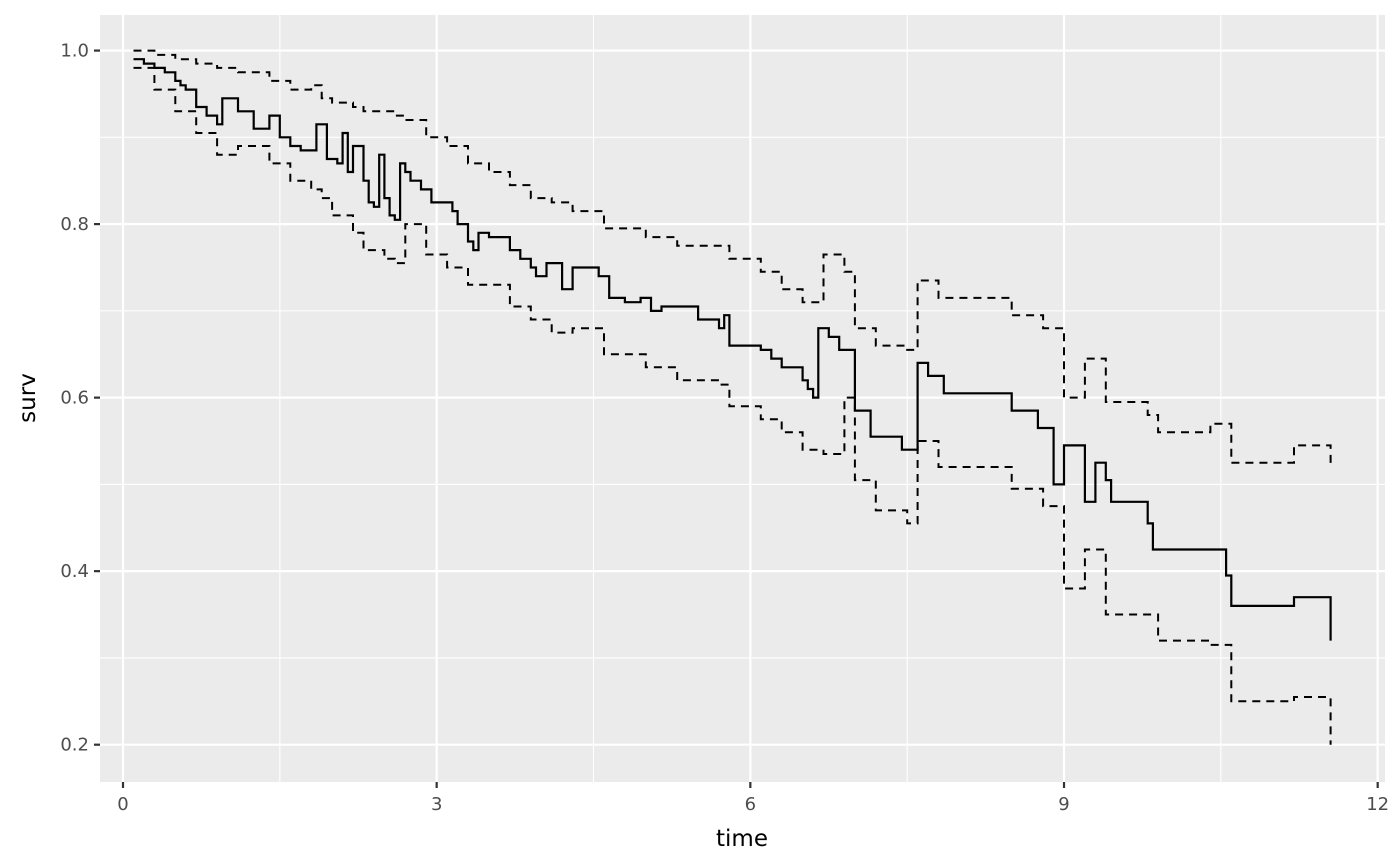  I want to click on y-tick-label: 0.6, so click(74, 398).